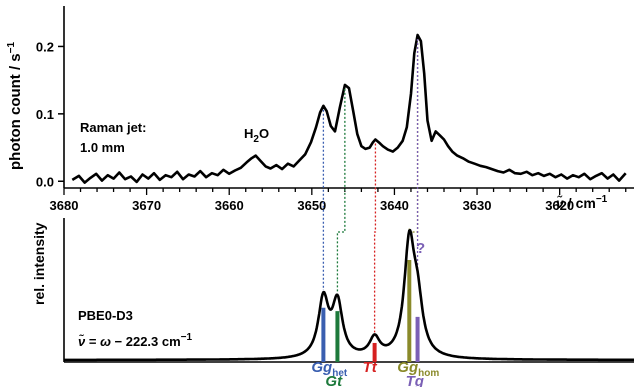 This screenshot has height=387, width=638. I want to click on top-x-tick-label: 3670, so click(146, 205).